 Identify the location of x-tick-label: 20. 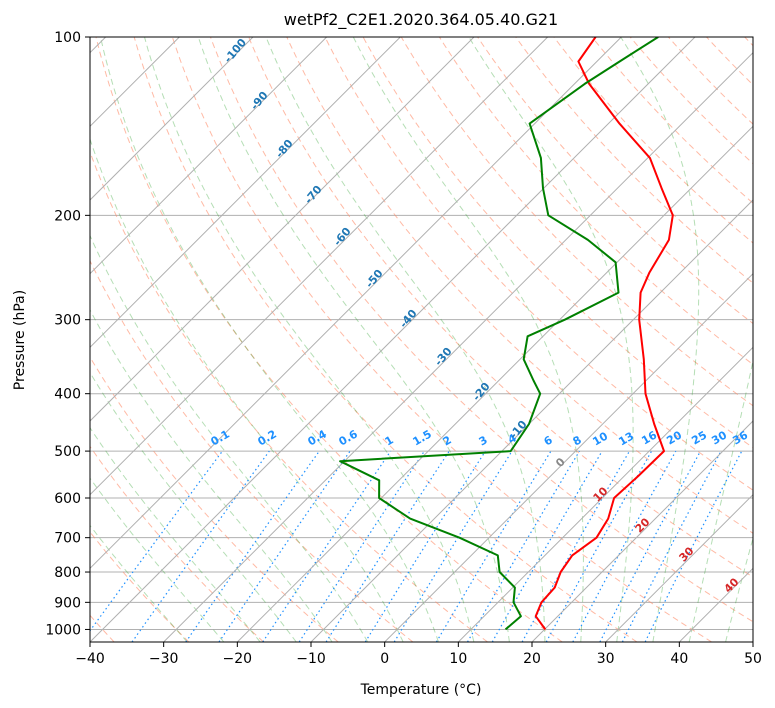
(532, 659).